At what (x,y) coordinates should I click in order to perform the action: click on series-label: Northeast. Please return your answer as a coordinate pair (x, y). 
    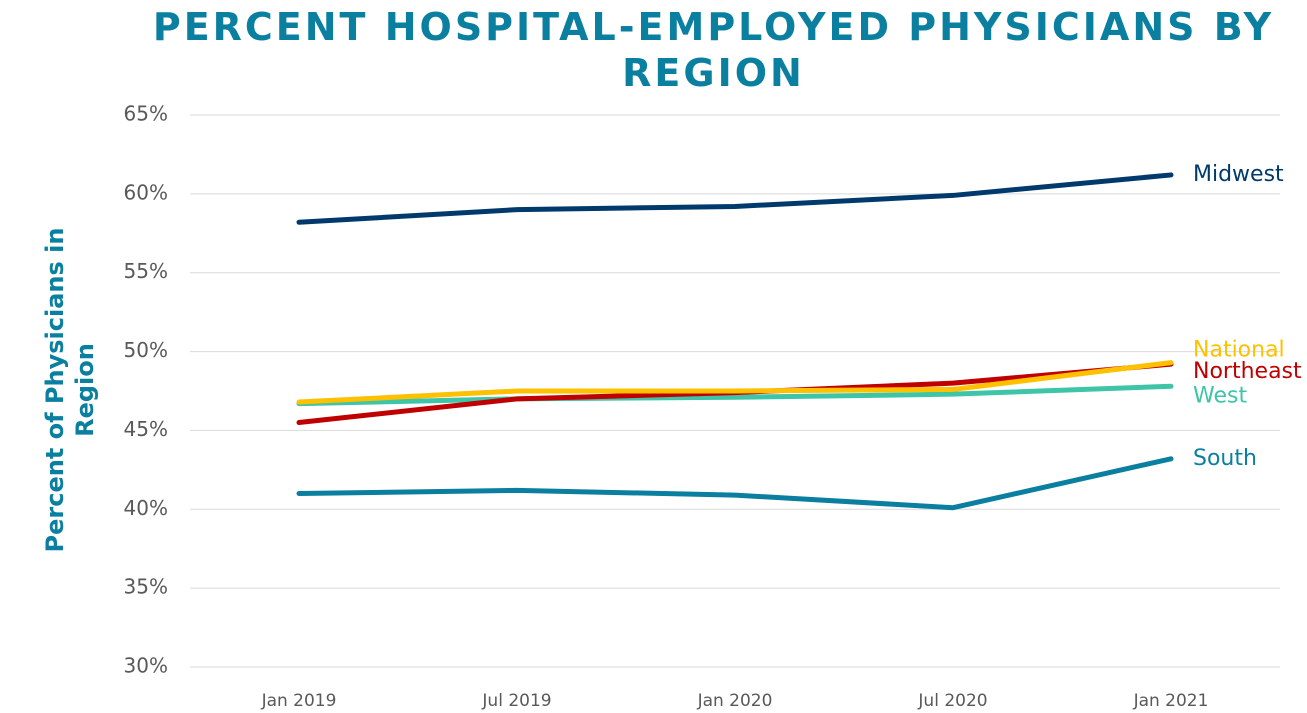
    Looking at the image, I should click on (1247, 371).